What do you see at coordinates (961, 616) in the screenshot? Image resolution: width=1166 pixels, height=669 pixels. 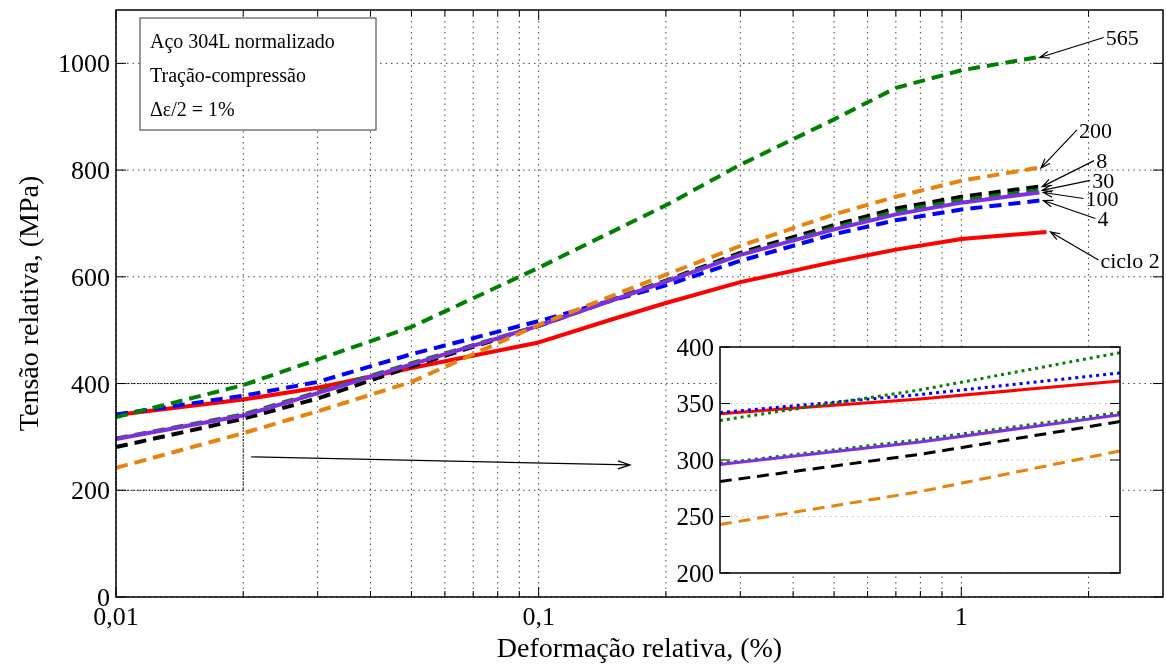 I see `x-tick-label: 1` at bounding box center [961, 616].